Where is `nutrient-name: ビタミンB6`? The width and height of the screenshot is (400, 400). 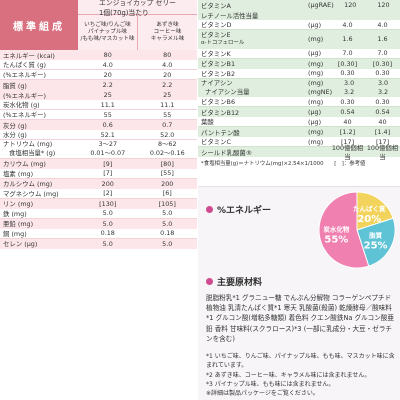 nutrient-name: ビタミンB6 is located at coordinates (218, 102).